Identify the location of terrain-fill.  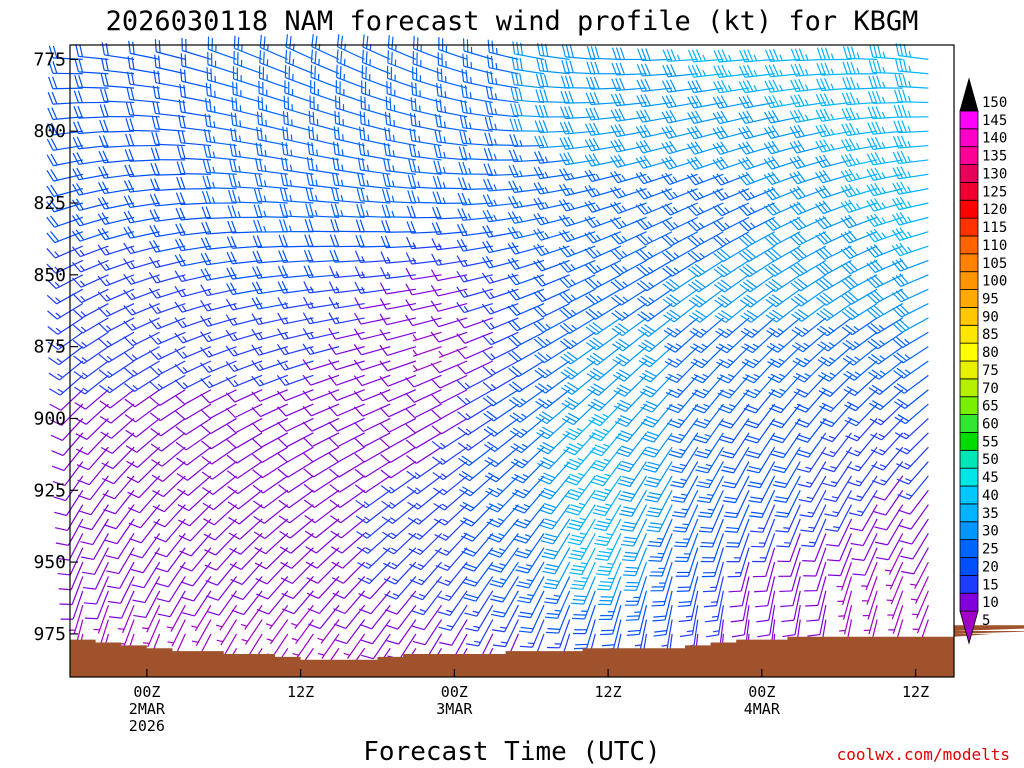
(547, 651).